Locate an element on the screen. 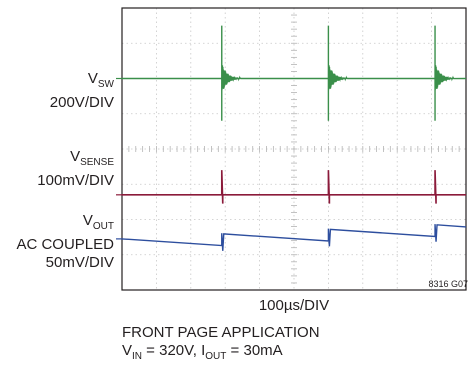  caption-iout-sub: OUT is located at coordinates (216, 356).